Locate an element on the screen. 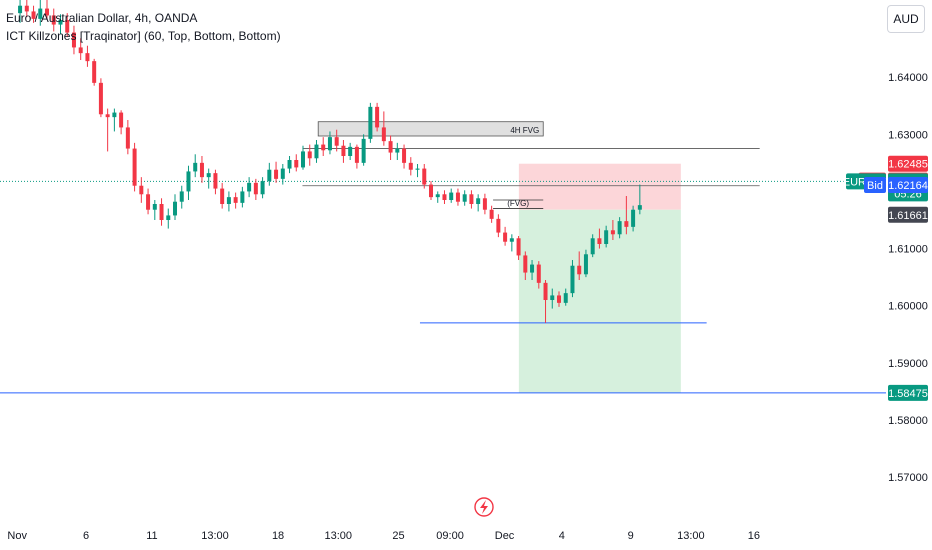  lightning-icon-ring is located at coordinates (484, 507).